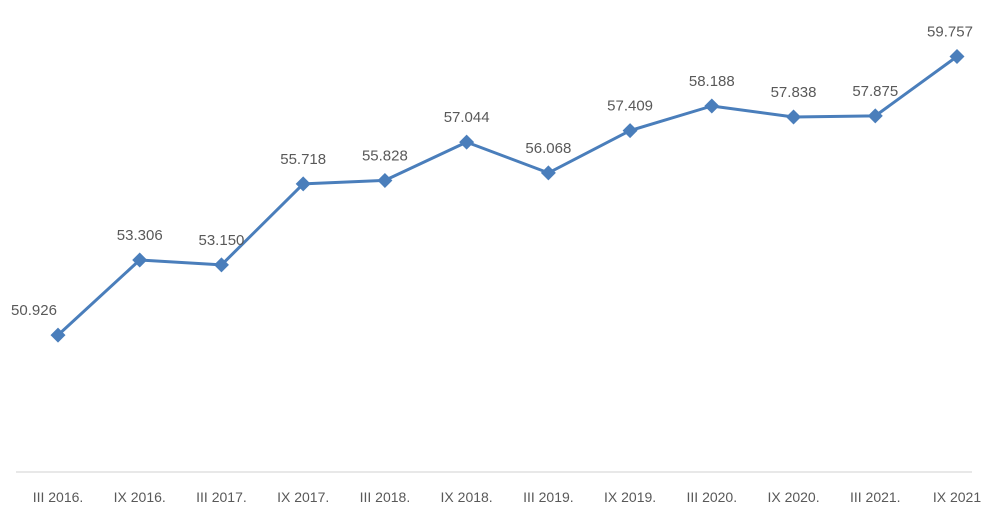  I want to click on data-label: 57.409, so click(630, 106).